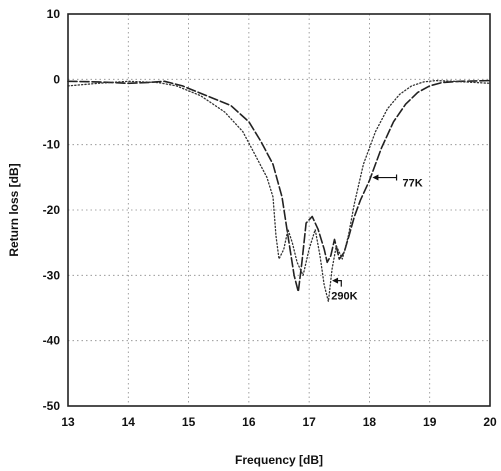 The width and height of the screenshot is (501, 471). What do you see at coordinates (344, 297) in the screenshot?
I see `annotation-290k-label: 290K` at bounding box center [344, 297].